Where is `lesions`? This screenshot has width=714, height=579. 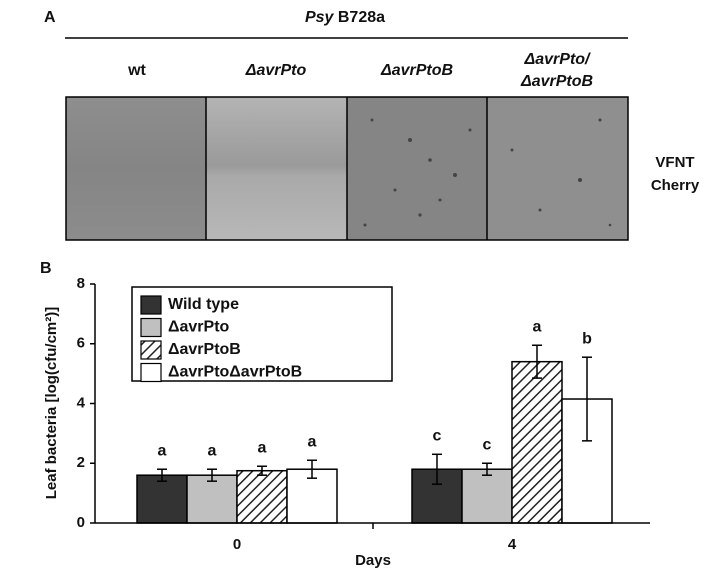 lesions is located at coordinates (487, 172).